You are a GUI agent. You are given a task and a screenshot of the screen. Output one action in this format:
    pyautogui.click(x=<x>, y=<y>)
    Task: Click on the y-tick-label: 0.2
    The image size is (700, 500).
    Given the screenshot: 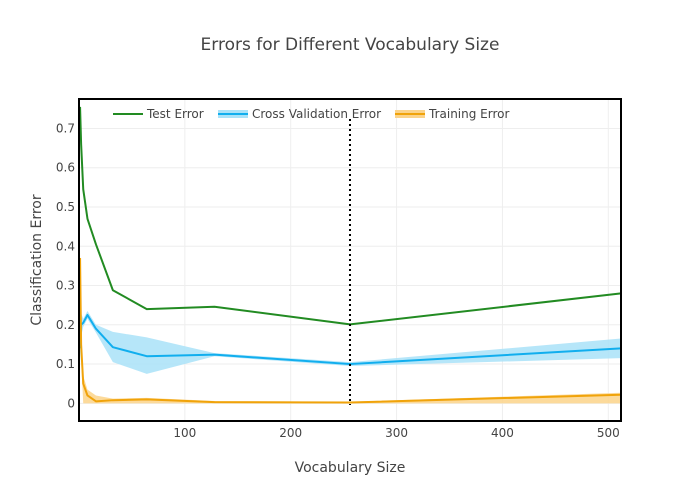 What is the action you would take?
    pyautogui.click(x=65, y=325)
    